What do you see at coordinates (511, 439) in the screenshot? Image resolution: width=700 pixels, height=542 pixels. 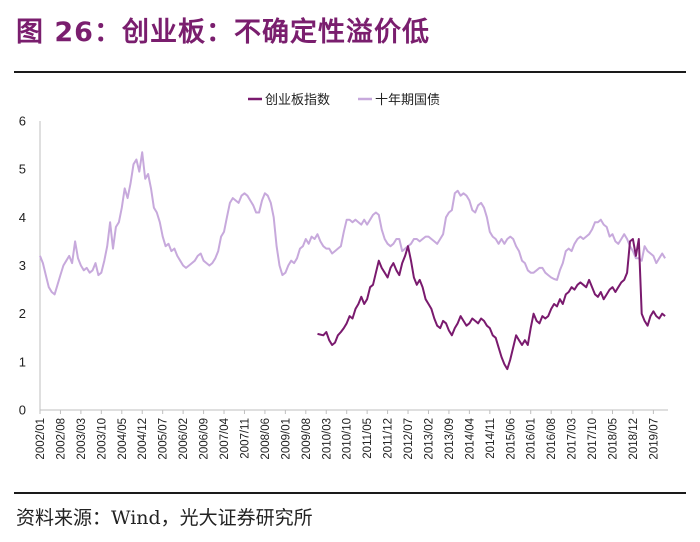 I see `x-tick-label: 2015/06` at bounding box center [511, 439].